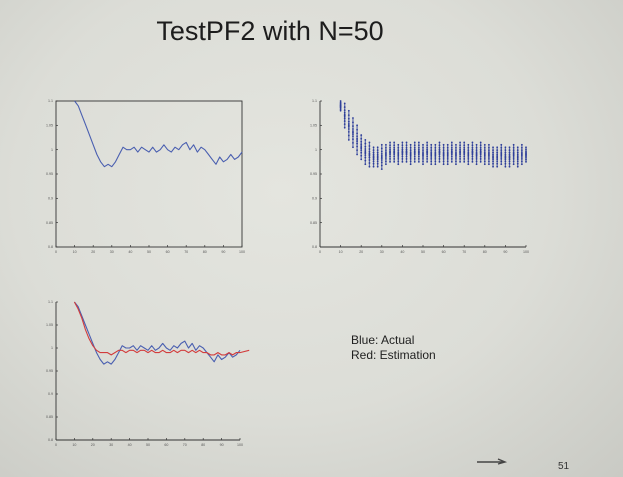  What do you see at coordinates (149, 174) in the screenshot?
I see `plot-frame` at bounding box center [149, 174].